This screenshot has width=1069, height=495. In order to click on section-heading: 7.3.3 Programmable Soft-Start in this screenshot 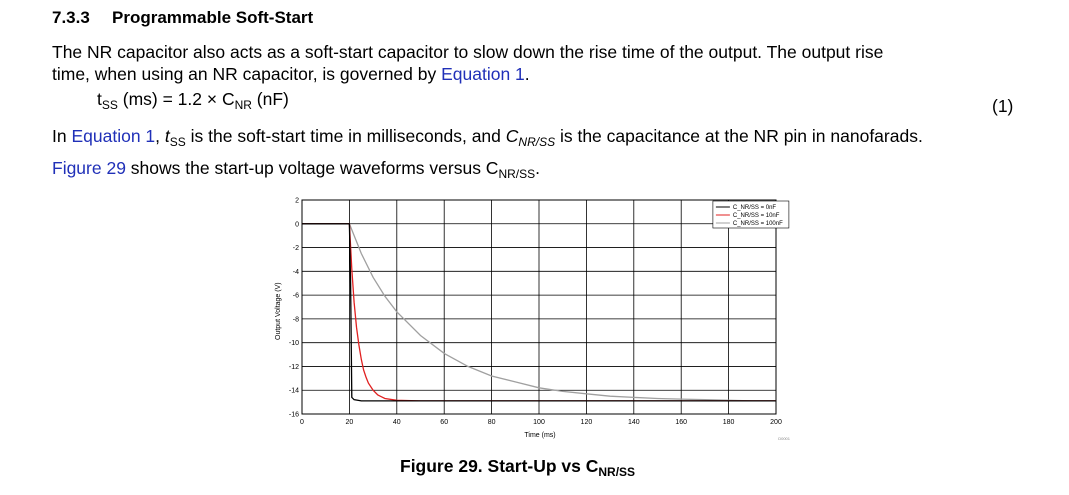, I will do `click(182, 18)`.